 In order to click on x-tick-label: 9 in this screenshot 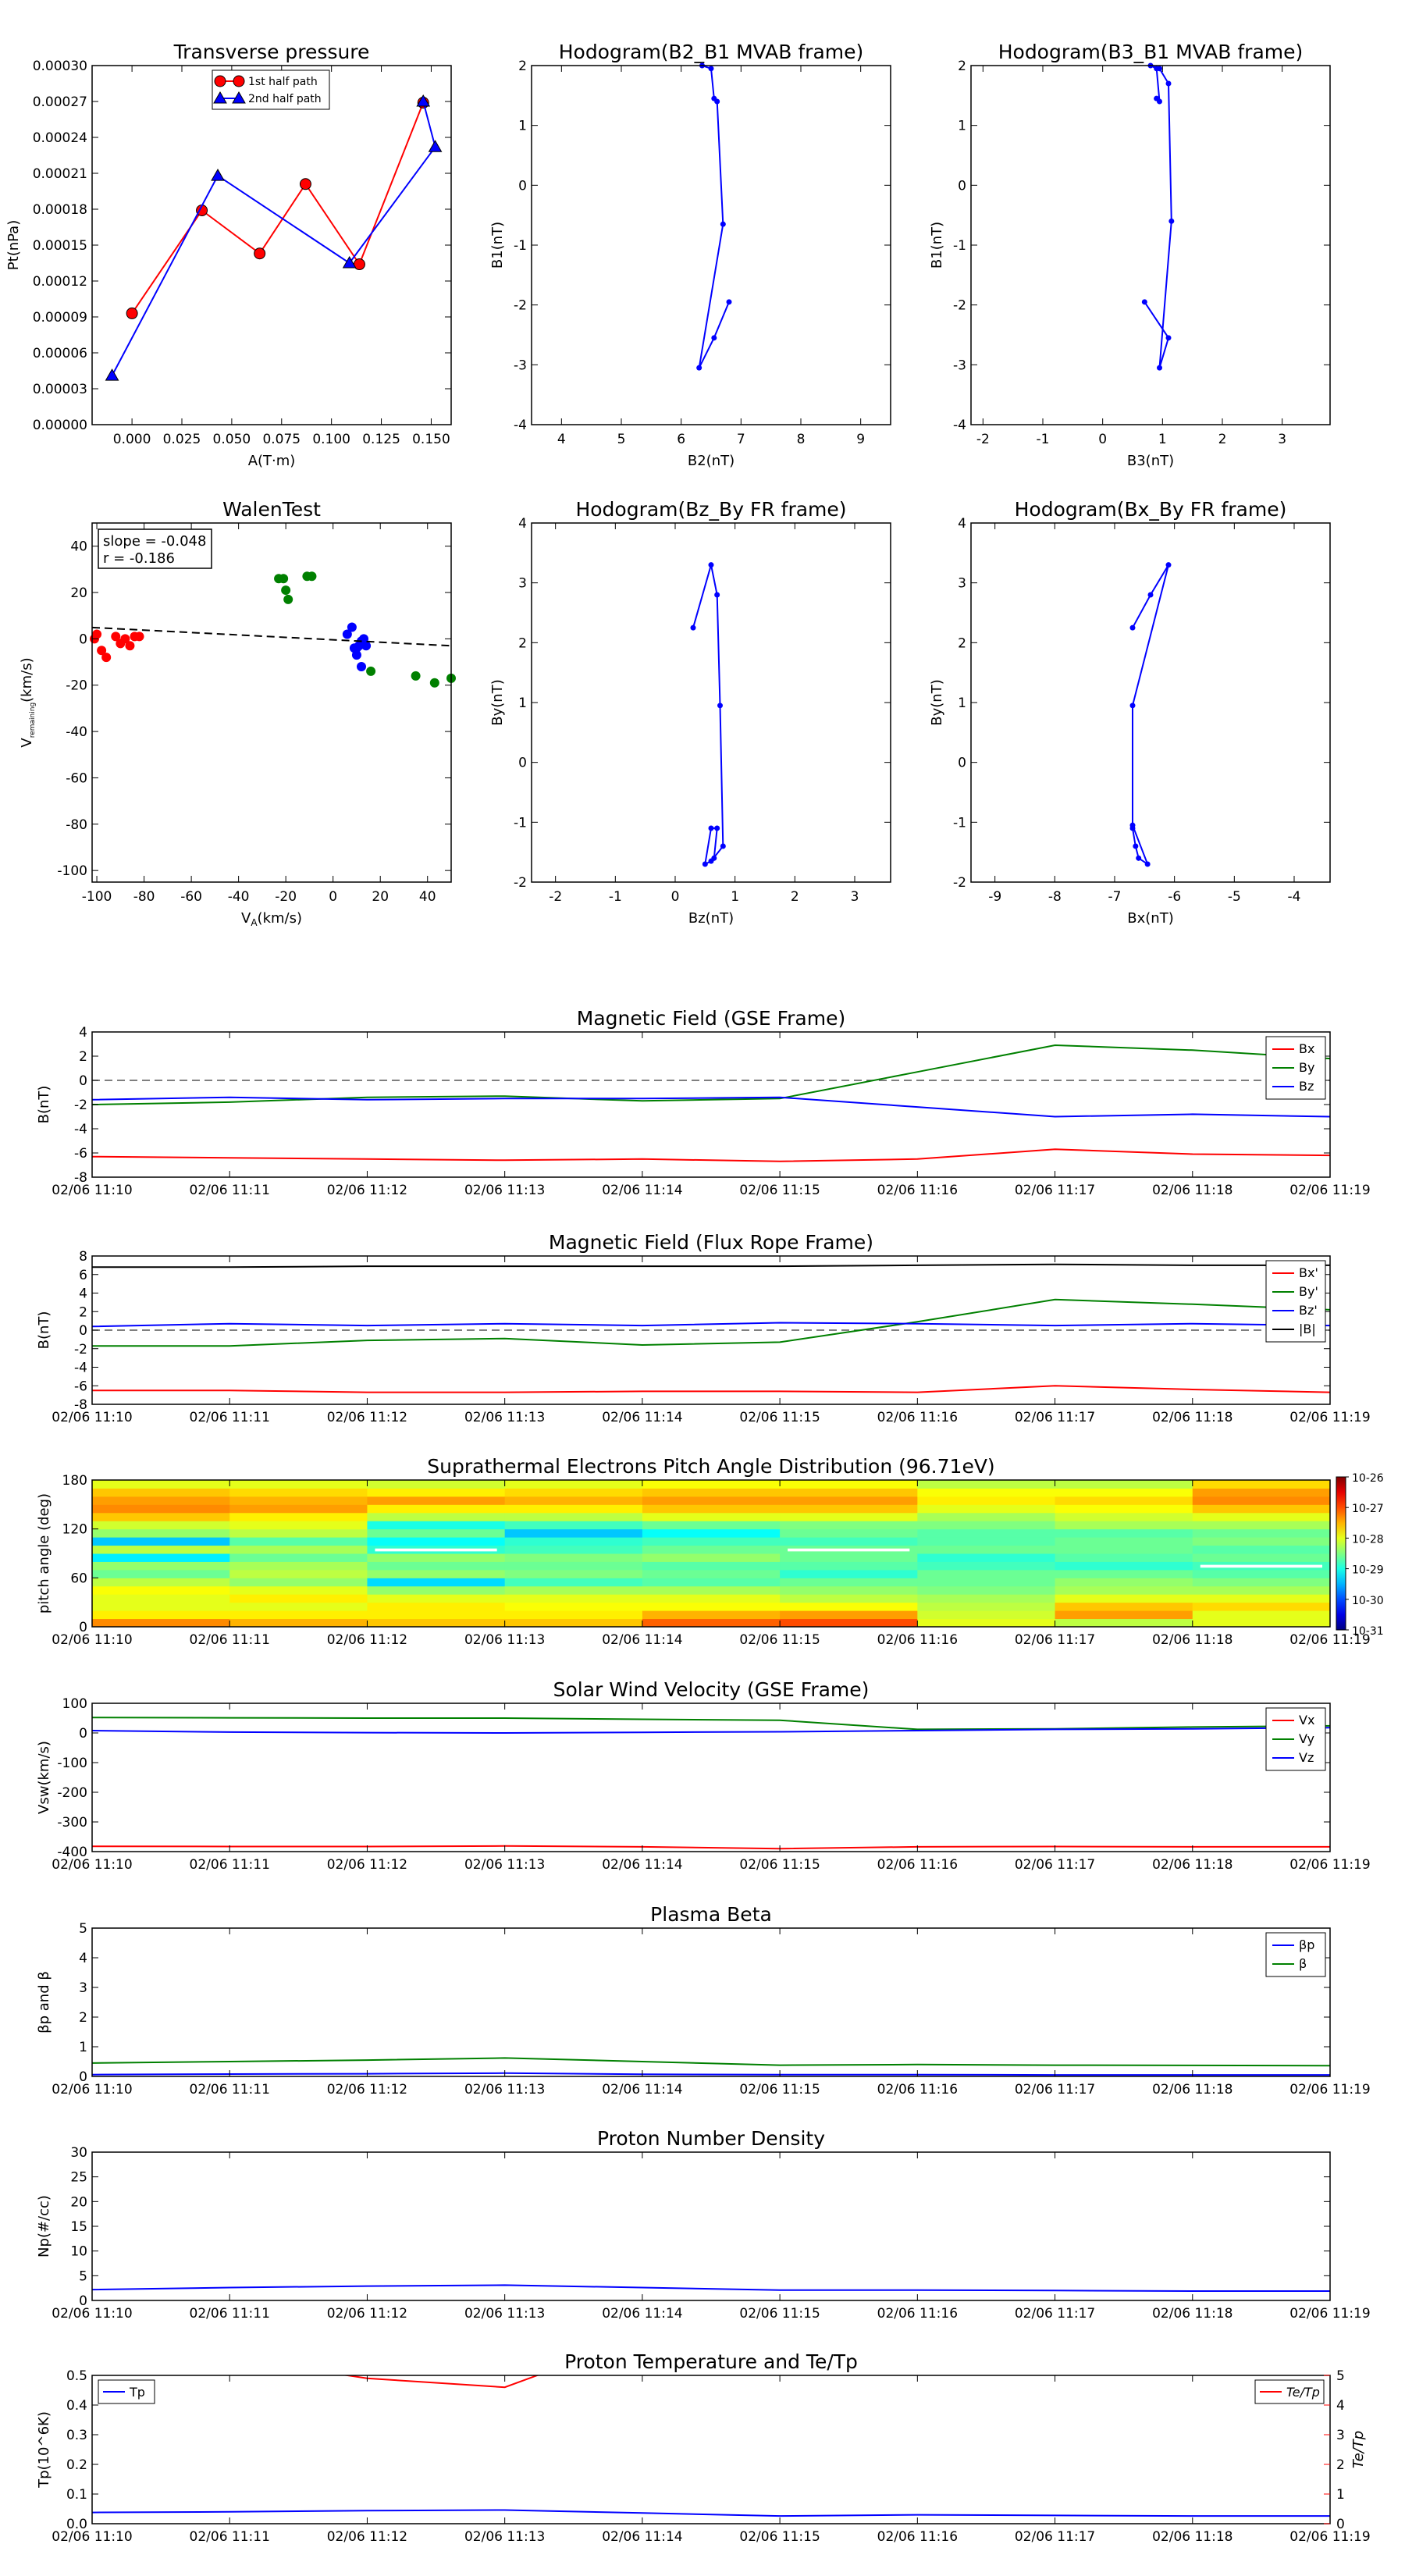, I will do `click(861, 439)`.